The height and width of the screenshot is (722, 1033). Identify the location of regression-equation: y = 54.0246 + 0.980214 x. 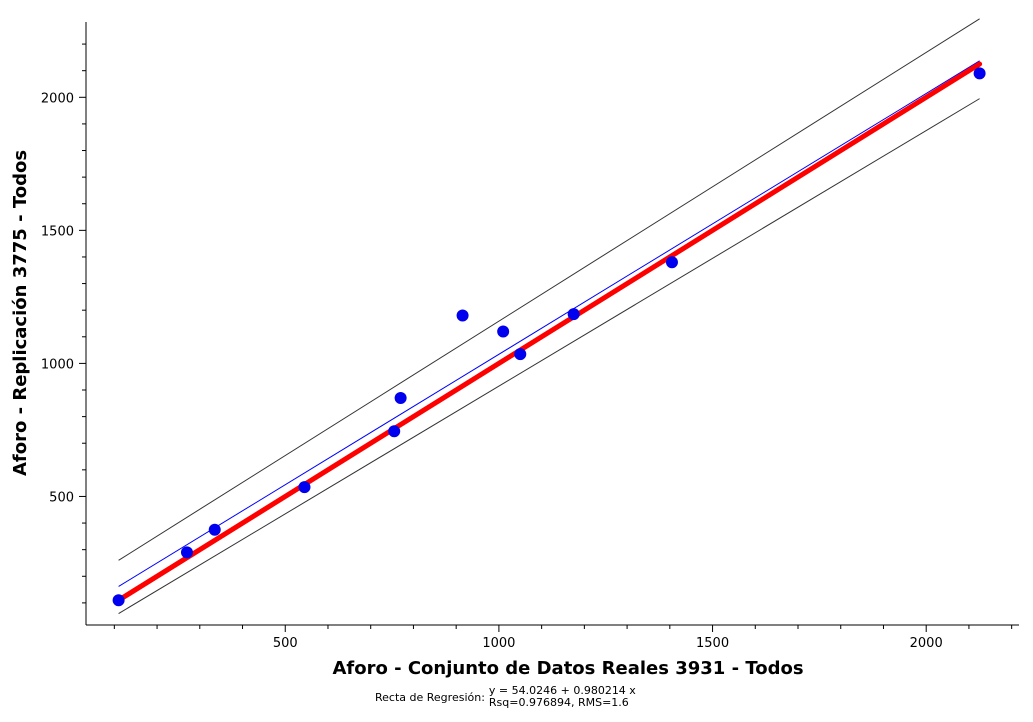
(562, 690).